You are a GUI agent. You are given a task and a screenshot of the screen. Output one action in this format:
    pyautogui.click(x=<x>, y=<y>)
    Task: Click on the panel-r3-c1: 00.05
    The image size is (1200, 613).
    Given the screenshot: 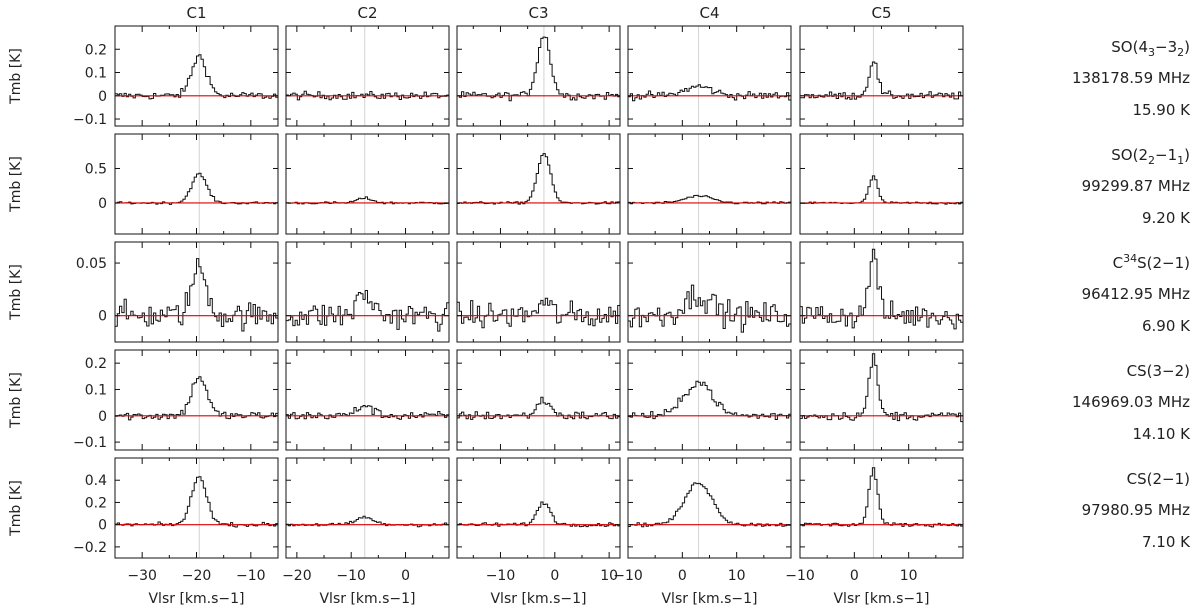 What is the action you would take?
    pyautogui.click(x=177, y=292)
    